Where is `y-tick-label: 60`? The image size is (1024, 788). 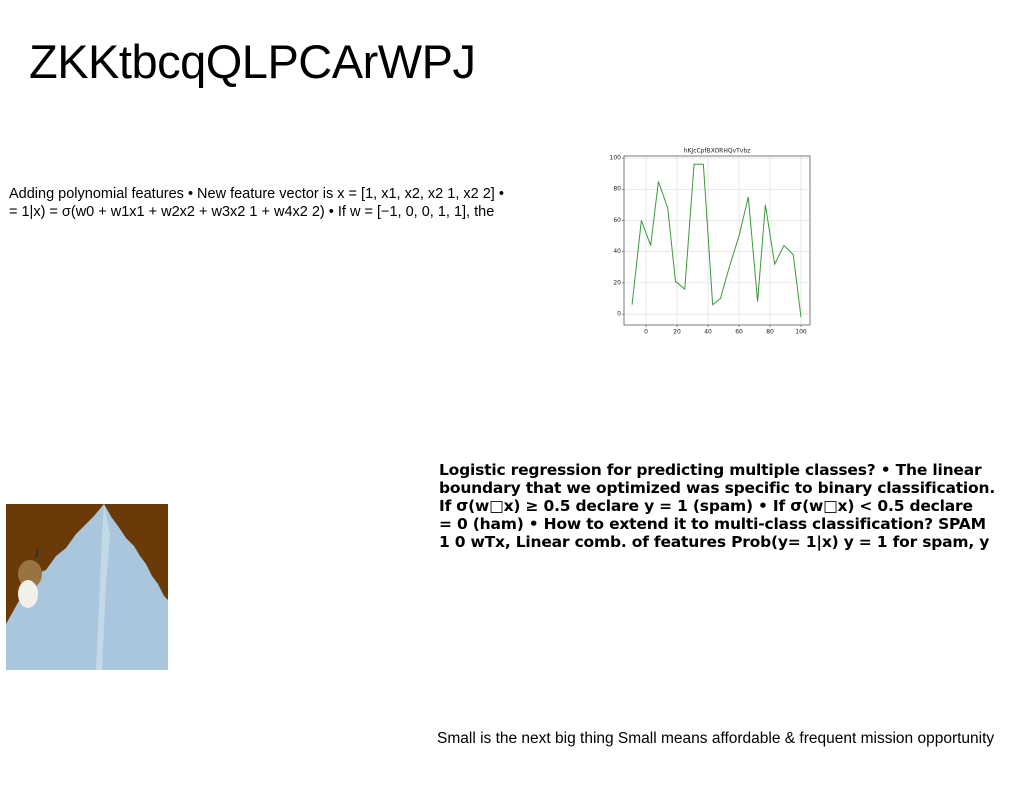
y-tick-label: 60 is located at coordinates (617, 220).